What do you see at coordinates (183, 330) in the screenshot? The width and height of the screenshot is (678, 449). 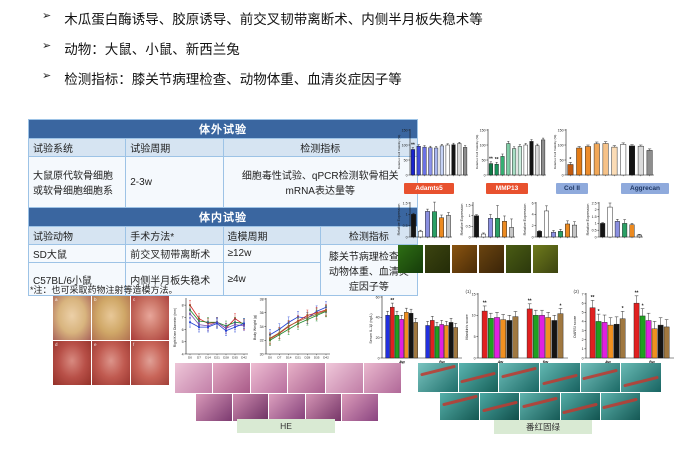 I see `svg-text: 6` at bounding box center [183, 330].